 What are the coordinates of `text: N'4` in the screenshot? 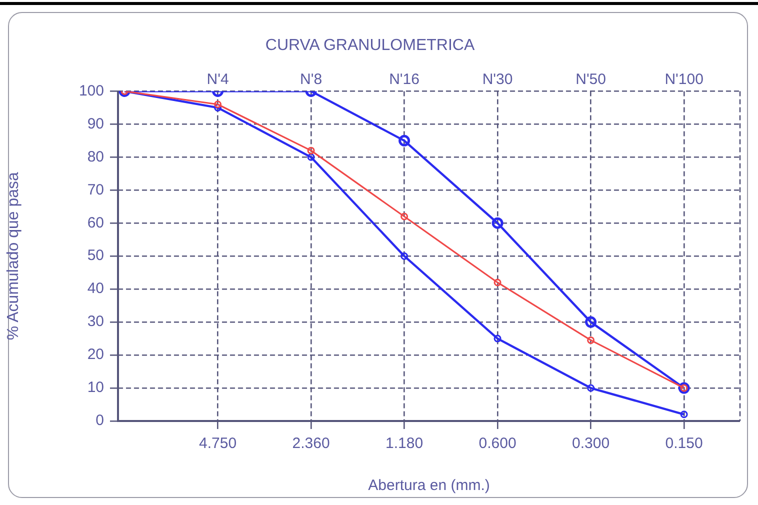 It's located at (217, 79).